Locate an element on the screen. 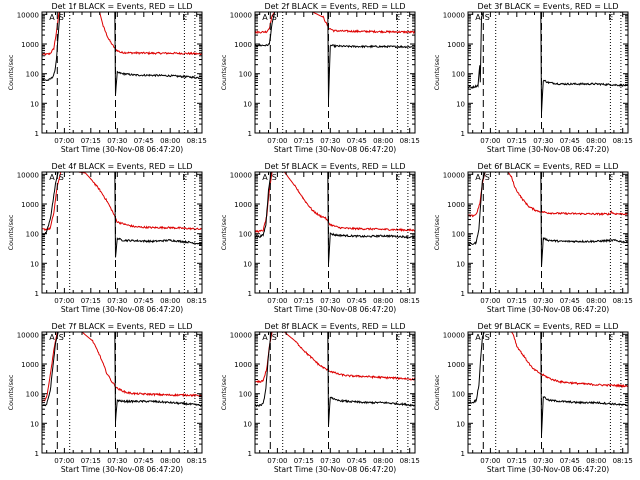 This screenshot has height=480, width=640. panel-title: Det 7f BLACK = Events, RED = LLD is located at coordinates (121, 326).